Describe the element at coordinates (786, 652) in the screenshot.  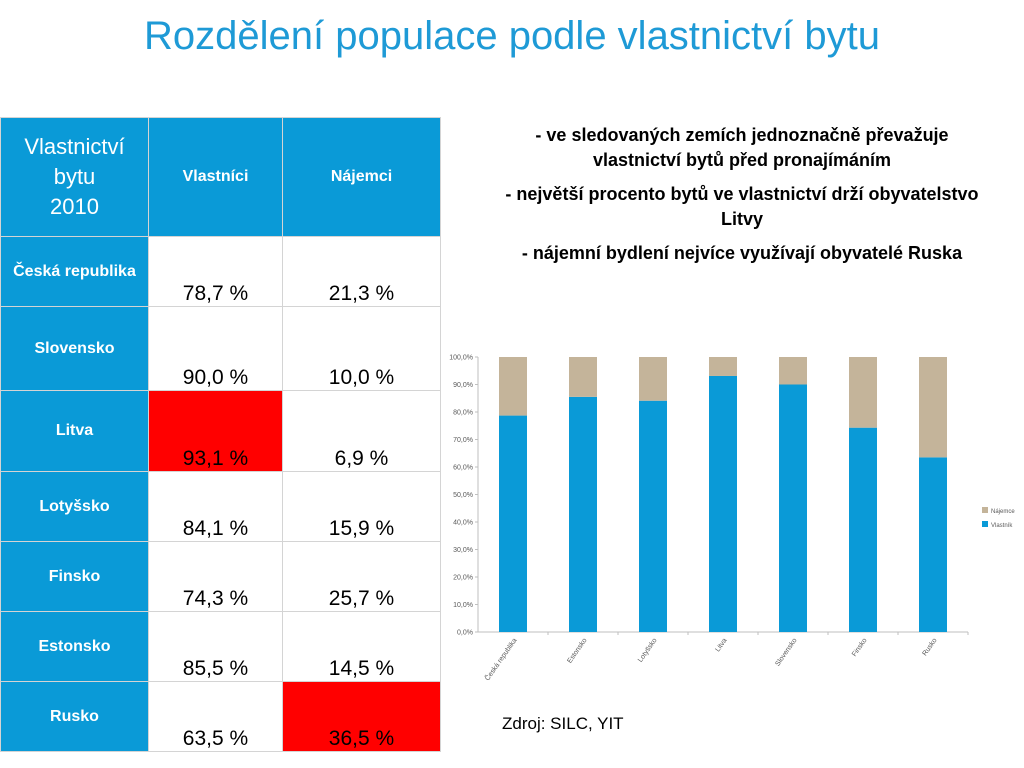
I see `x-category-label: Slovensko` at that location.